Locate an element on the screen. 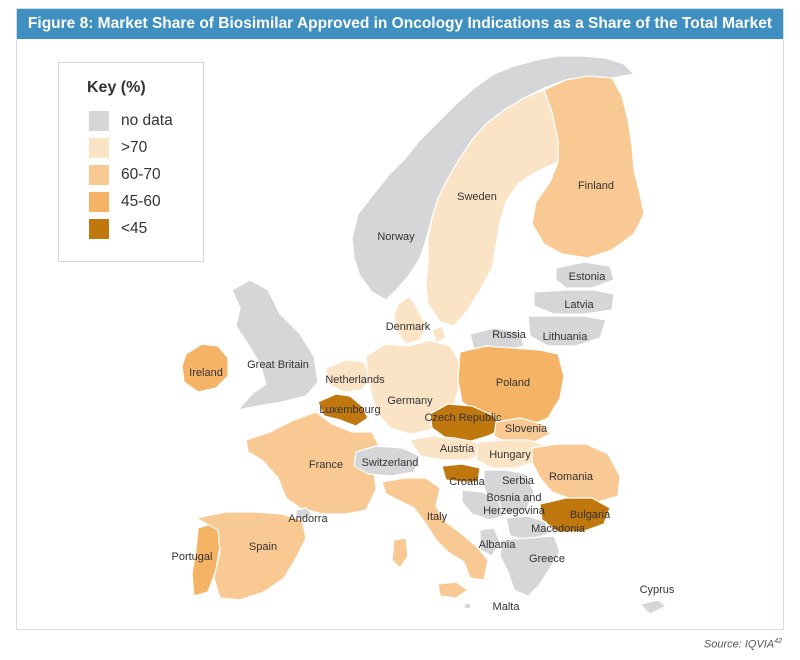 The image size is (800, 660). country-denmark is located at coordinates (420, 320).